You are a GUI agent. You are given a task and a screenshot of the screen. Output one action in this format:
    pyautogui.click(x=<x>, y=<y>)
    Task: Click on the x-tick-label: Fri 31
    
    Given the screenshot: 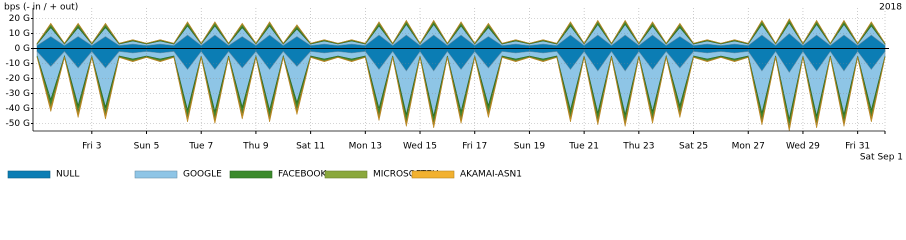 What is the action you would take?
    pyautogui.click(x=857, y=147)
    